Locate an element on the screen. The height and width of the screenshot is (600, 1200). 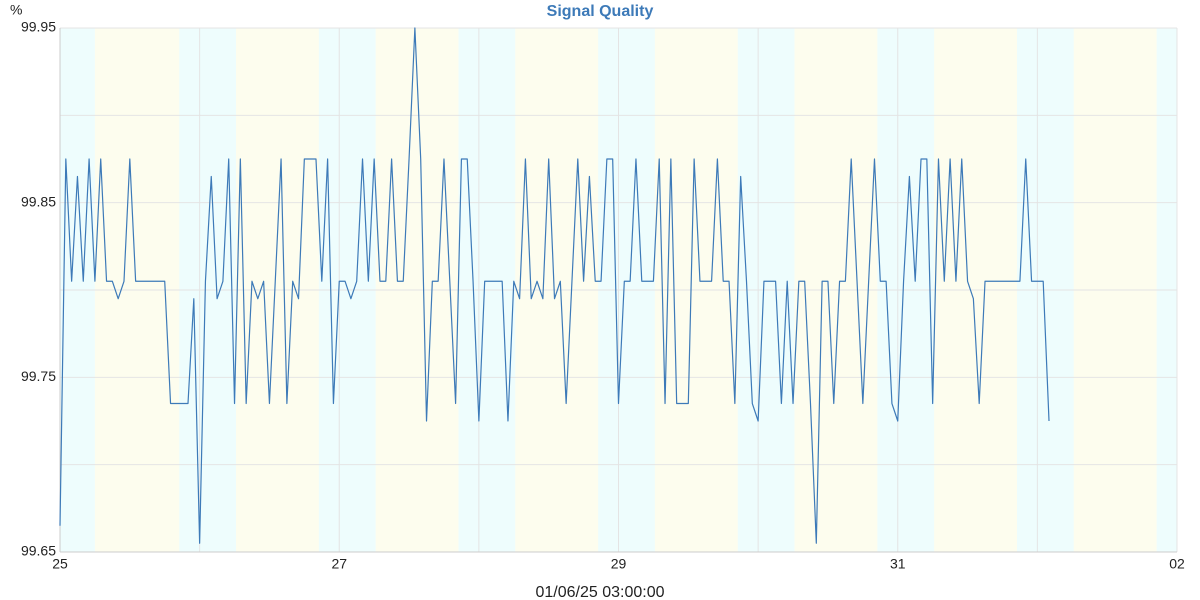
x-tick-label: 29 is located at coordinates (619, 564).